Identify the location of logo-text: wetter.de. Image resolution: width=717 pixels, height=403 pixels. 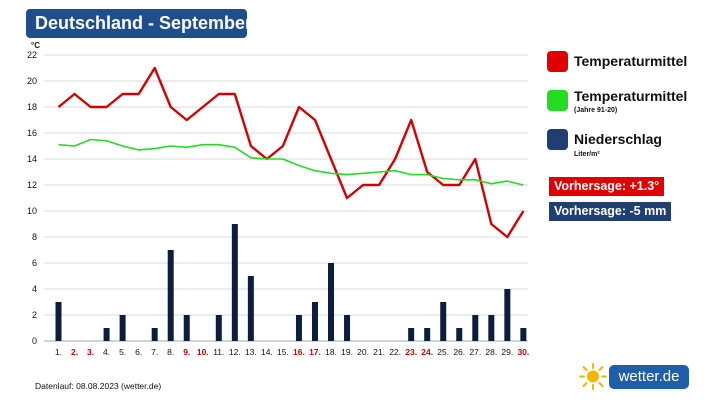
(649, 377).